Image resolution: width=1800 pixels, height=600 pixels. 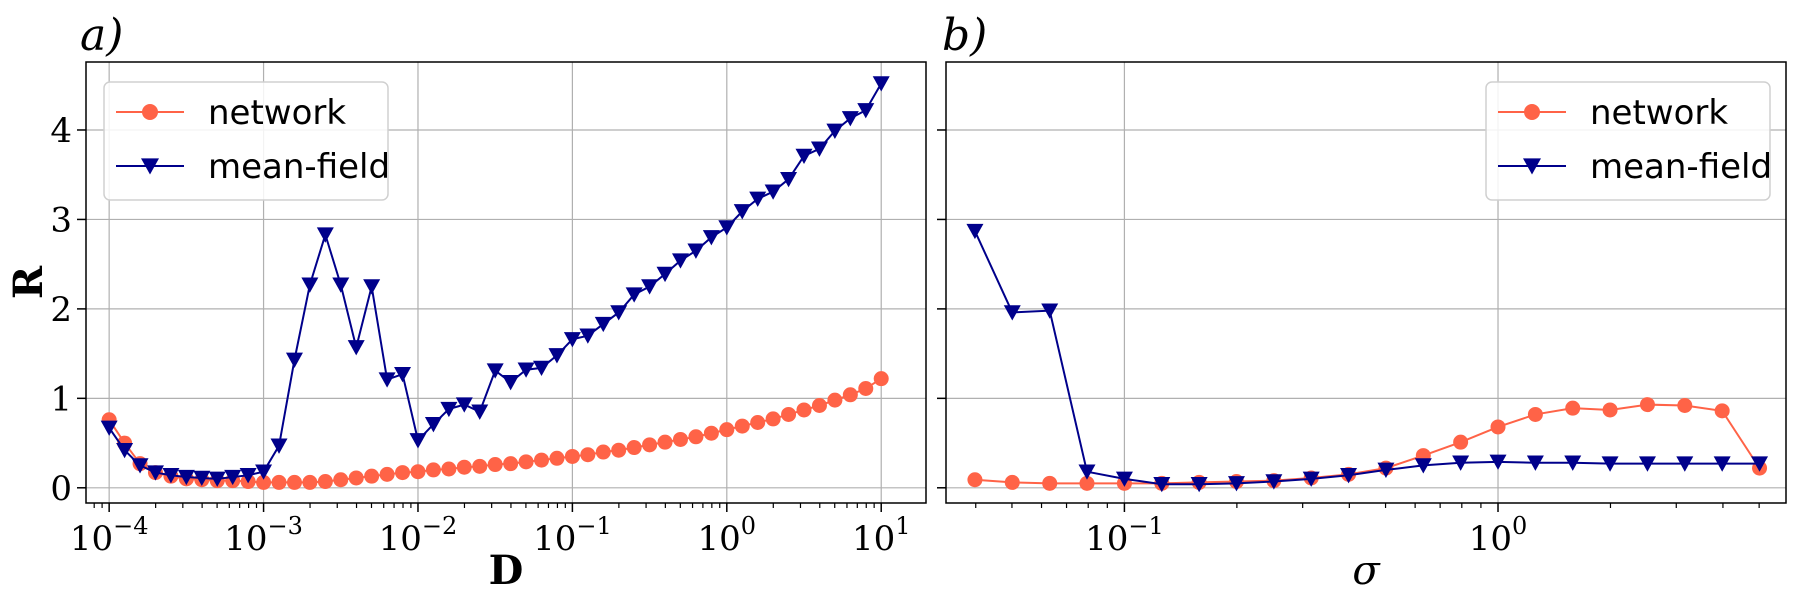 I want to click on legend: network mean-field, so click(x=1628, y=141).